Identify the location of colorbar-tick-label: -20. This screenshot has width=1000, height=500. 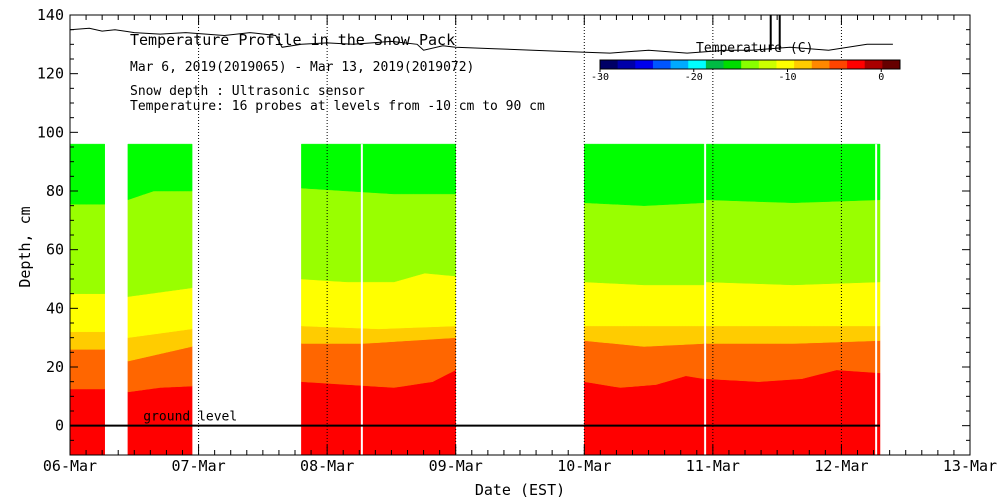
(694, 77).